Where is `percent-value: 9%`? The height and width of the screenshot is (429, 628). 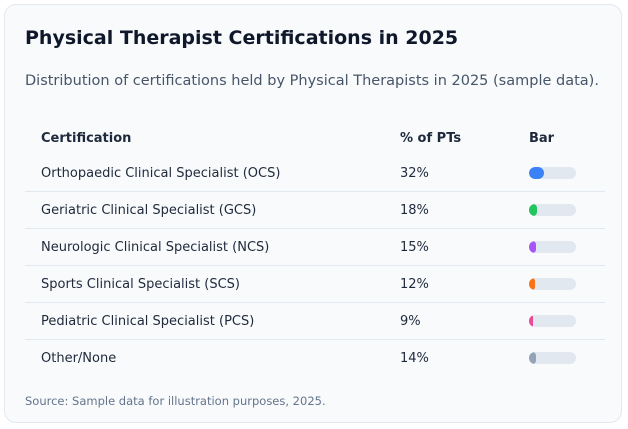
percent-value: 9% is located at coordinates (448, 321).